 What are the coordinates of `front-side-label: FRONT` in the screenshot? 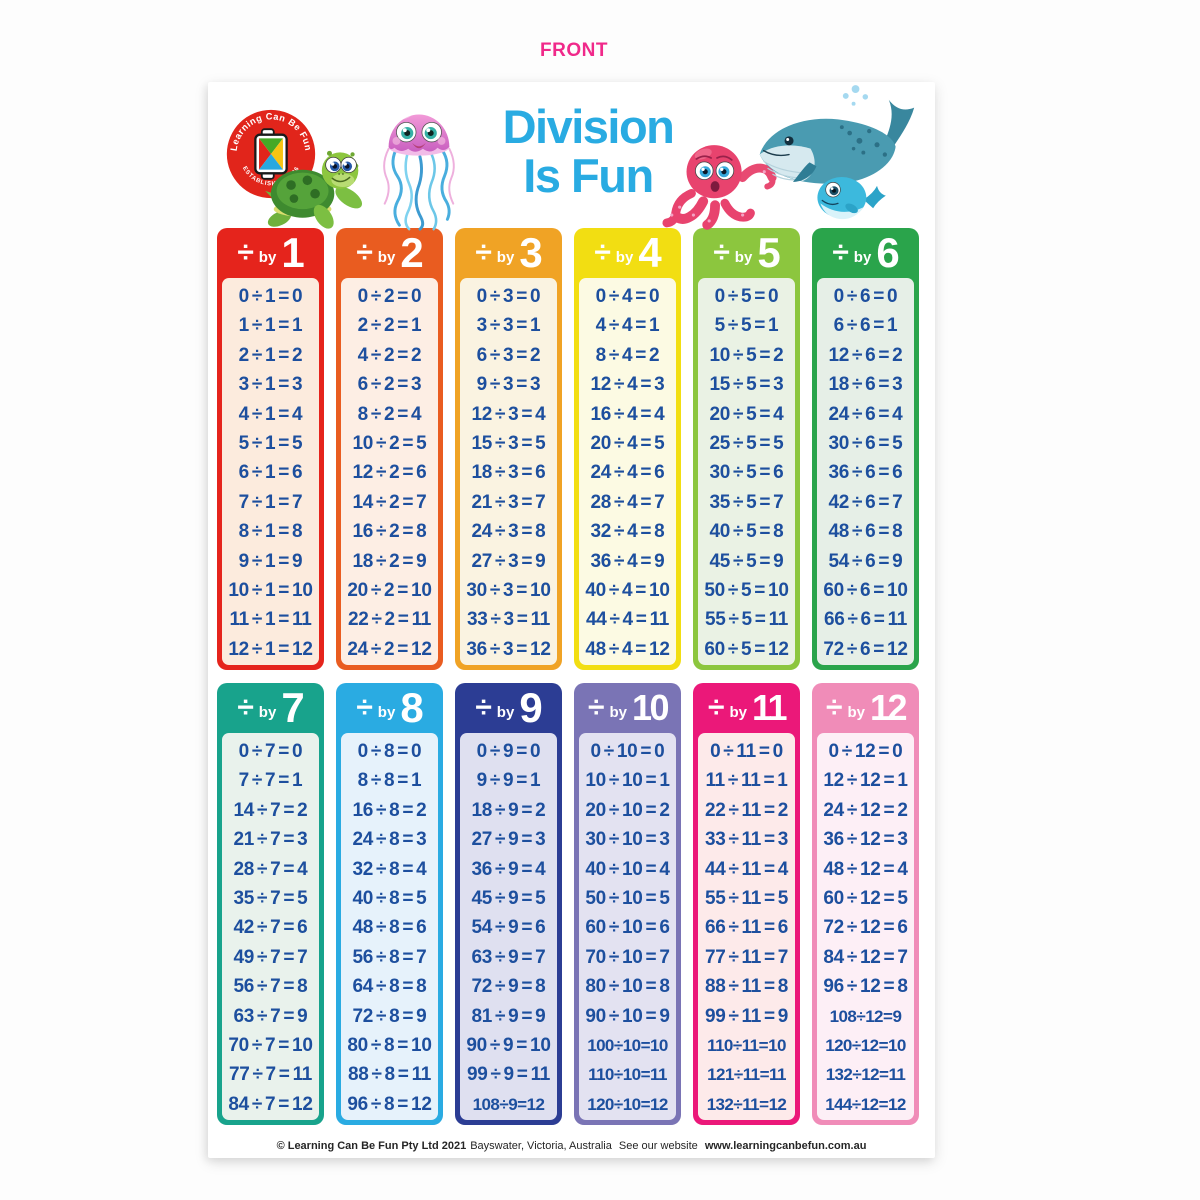 It's located at (574, 50).